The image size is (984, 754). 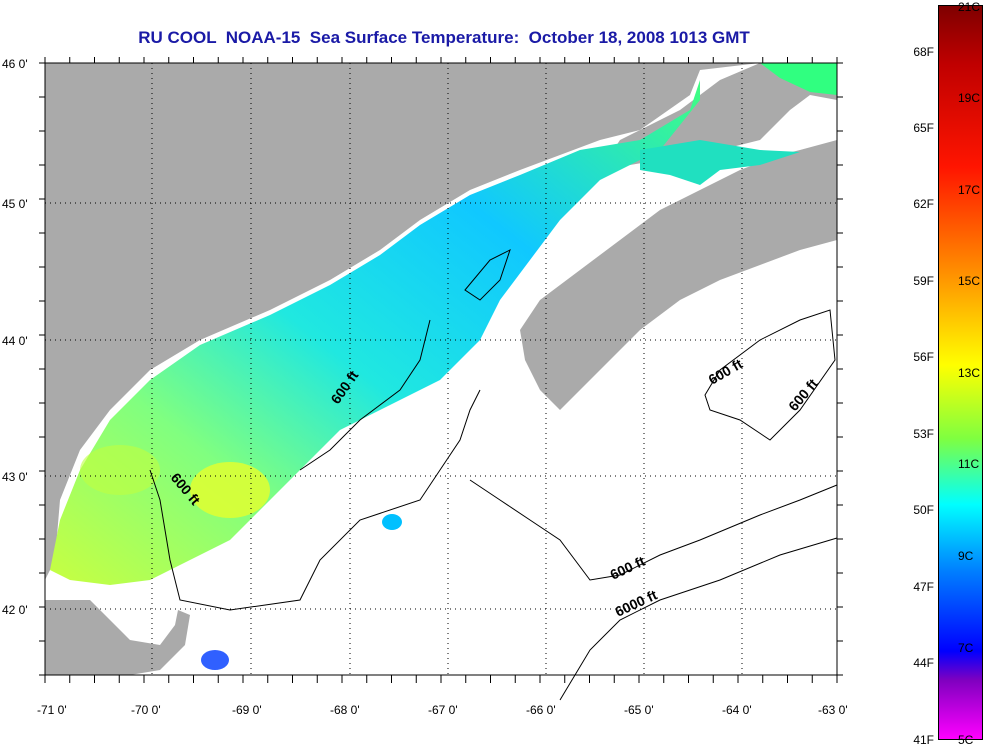 I want to click on cb-label-44f: 44F, so click(x=923, y=663).